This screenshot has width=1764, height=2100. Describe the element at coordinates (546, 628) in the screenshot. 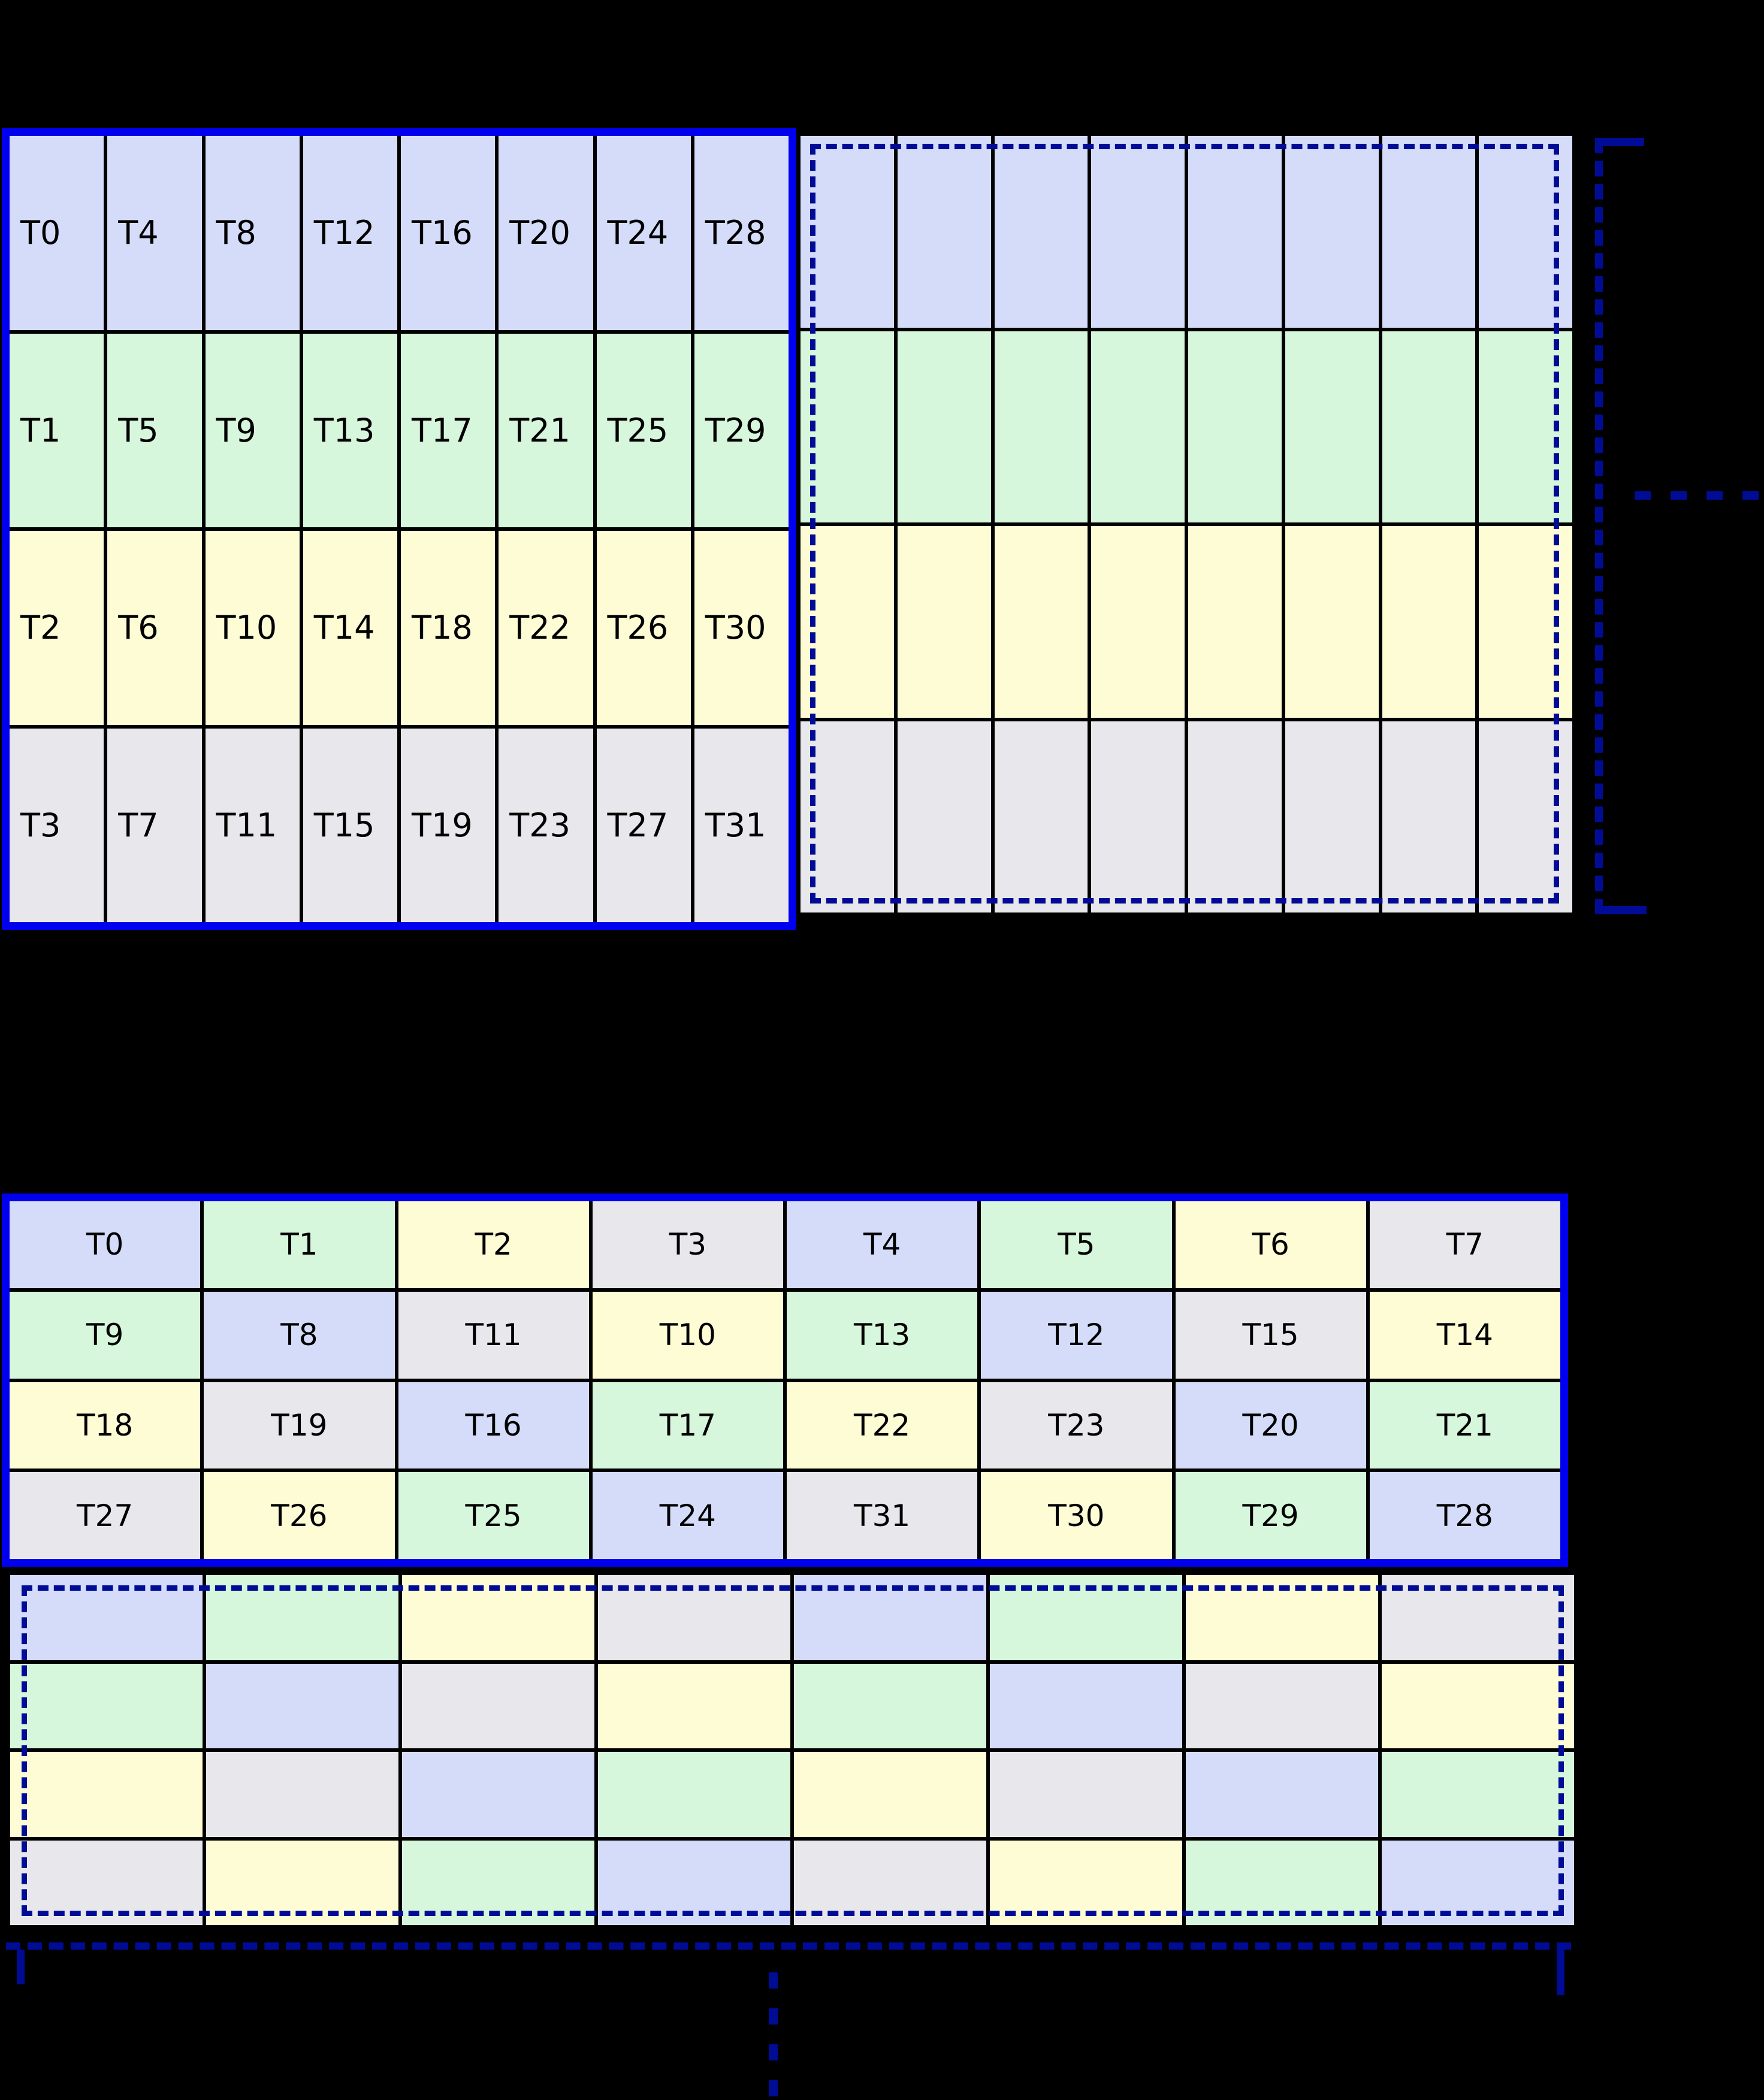

I see `thread-cell: T22` at that location.